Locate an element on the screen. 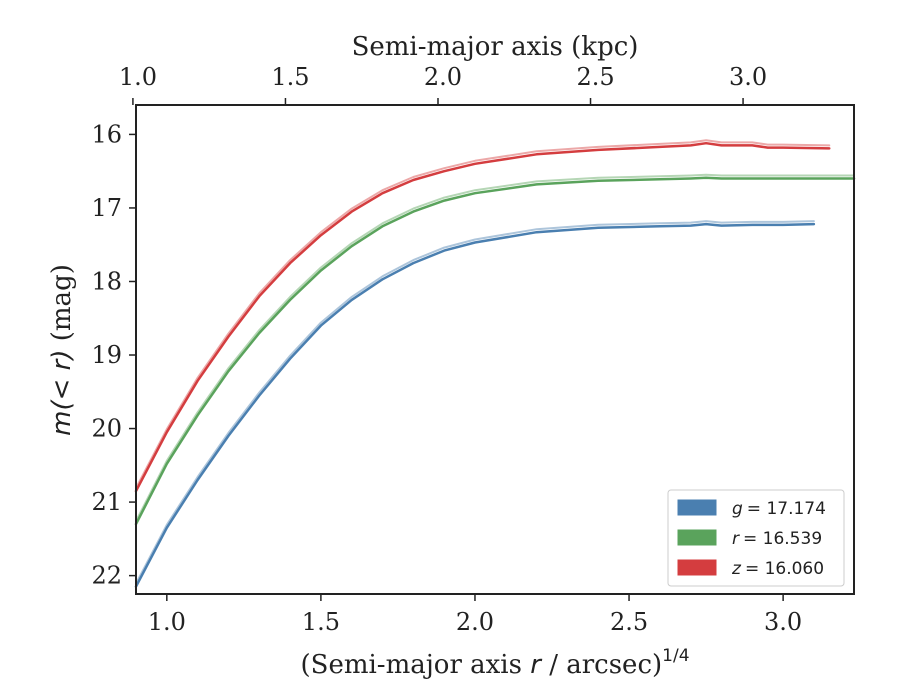 This screenshot has height=700, width=900. y-tick-label: 16 is located at coordinates (106, 134).